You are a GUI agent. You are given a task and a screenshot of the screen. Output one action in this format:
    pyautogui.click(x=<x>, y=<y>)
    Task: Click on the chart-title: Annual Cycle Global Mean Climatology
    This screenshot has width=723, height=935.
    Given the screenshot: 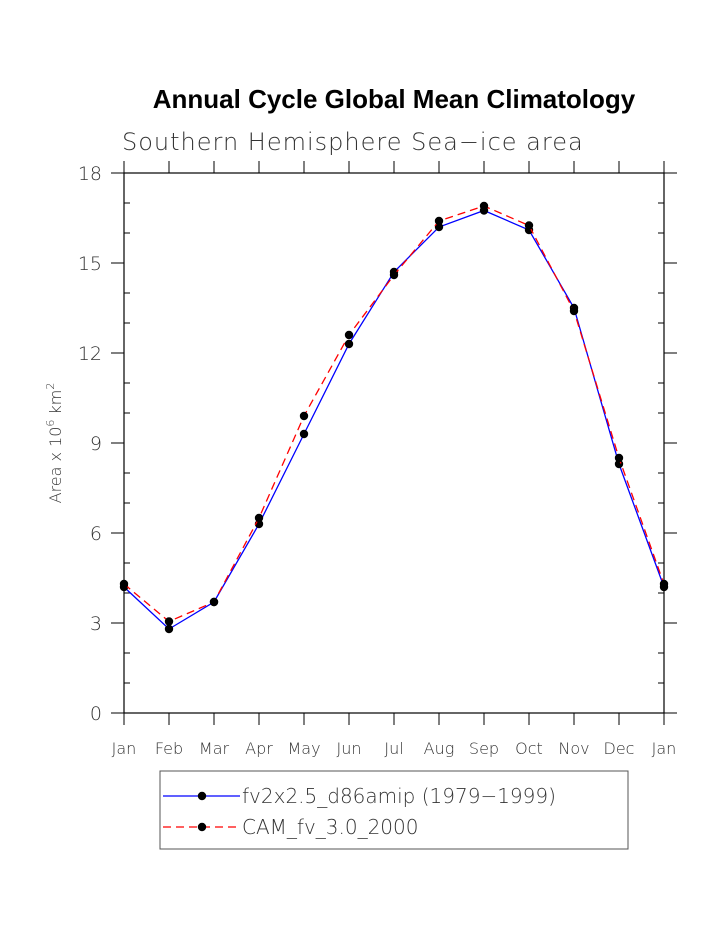 What is the action you would take?
    pyautogui.click(x=394, y=99)
    